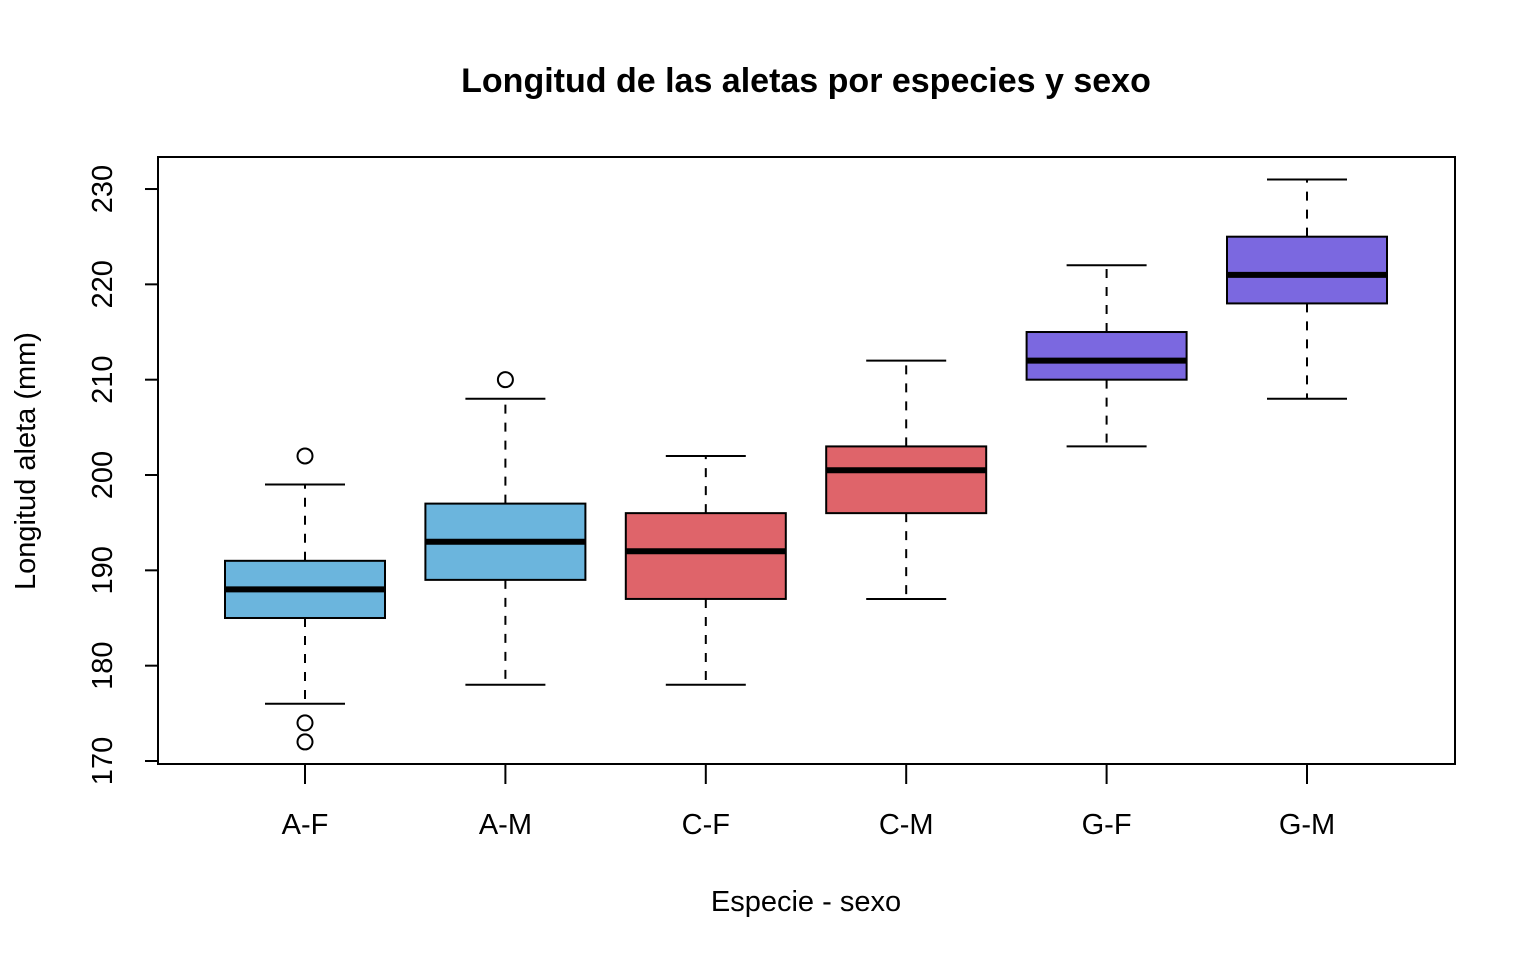 The image size is (1536, 960). Describe the element at coordinates (103, 379) in the screenshot. I see `y-tick-label: 210` at that location.